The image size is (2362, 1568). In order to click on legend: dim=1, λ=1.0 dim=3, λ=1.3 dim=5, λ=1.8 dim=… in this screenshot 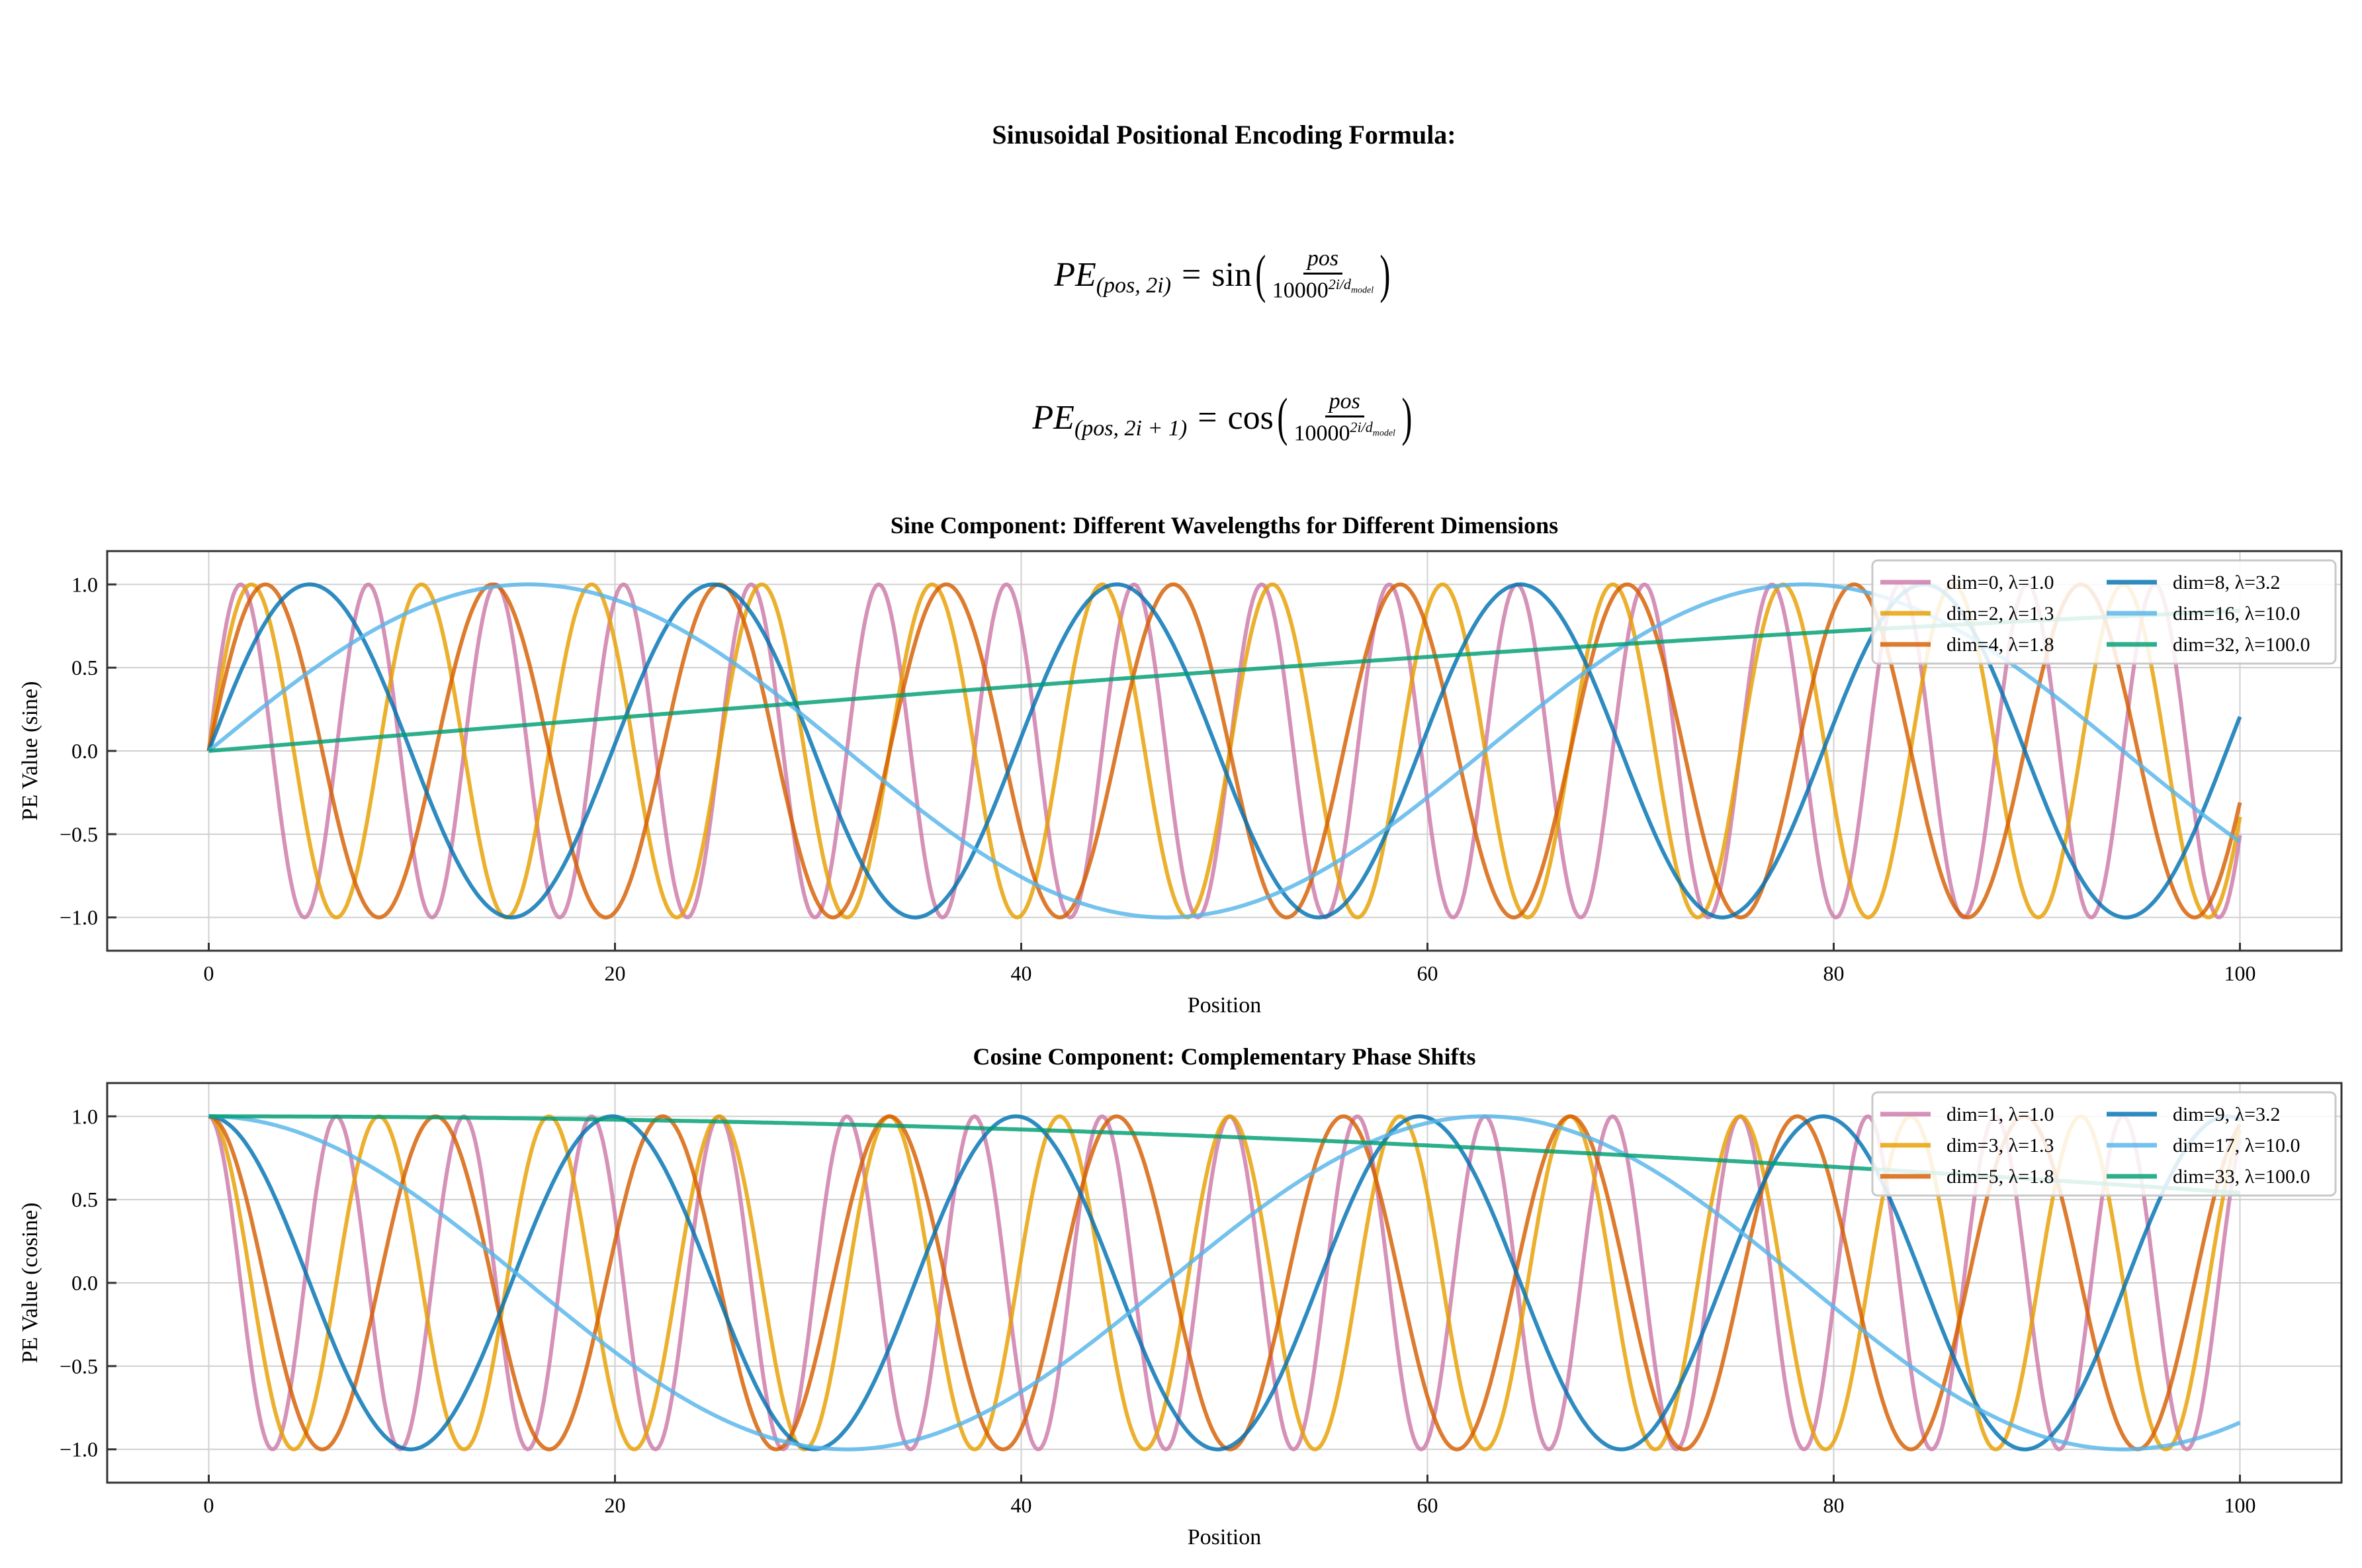, I will do `click(2104, 1144)`.